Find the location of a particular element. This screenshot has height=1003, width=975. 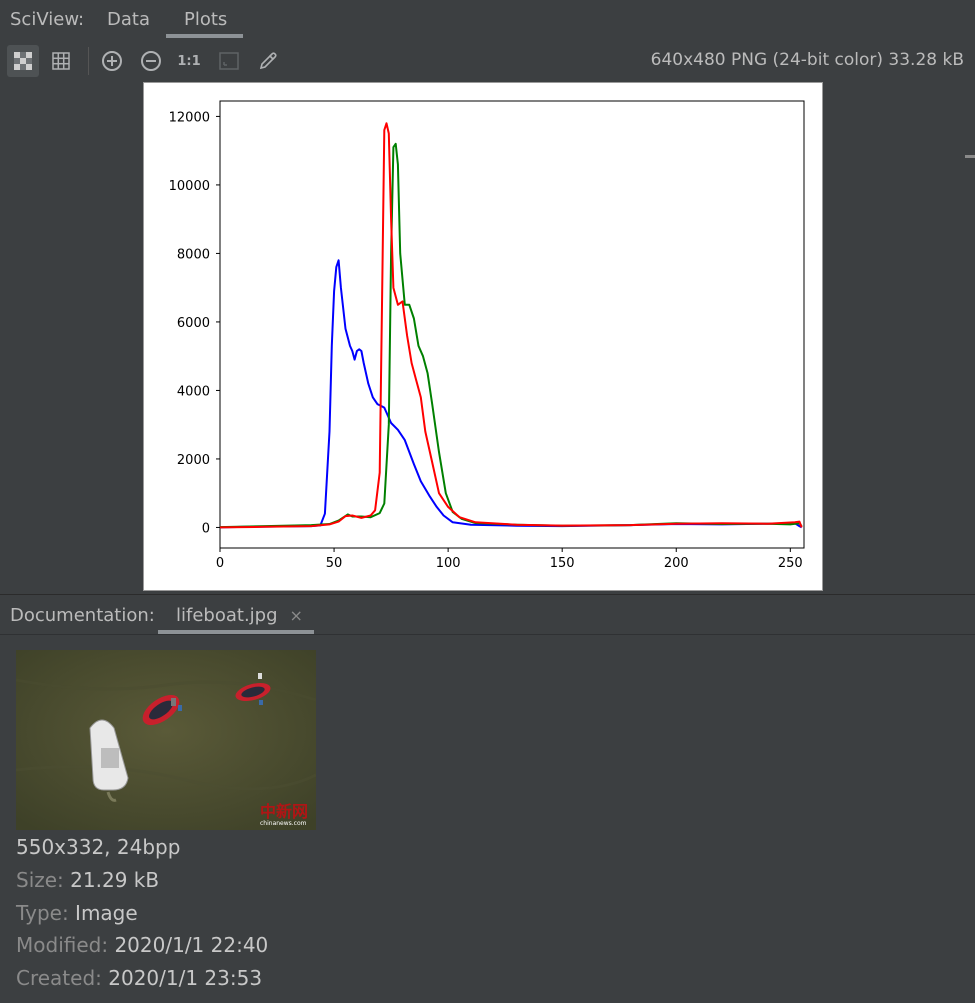

zoom-out-icon is located at coordinates (151, 61).